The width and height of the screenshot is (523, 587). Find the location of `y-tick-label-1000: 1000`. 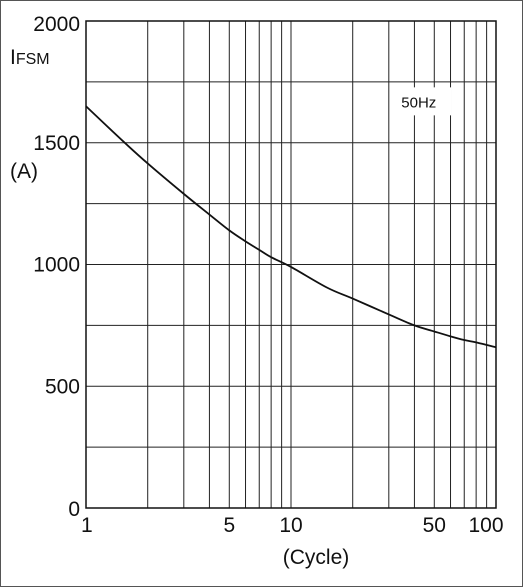

y-tick-label-1000: 1000 is located at coordinates (56, 265).